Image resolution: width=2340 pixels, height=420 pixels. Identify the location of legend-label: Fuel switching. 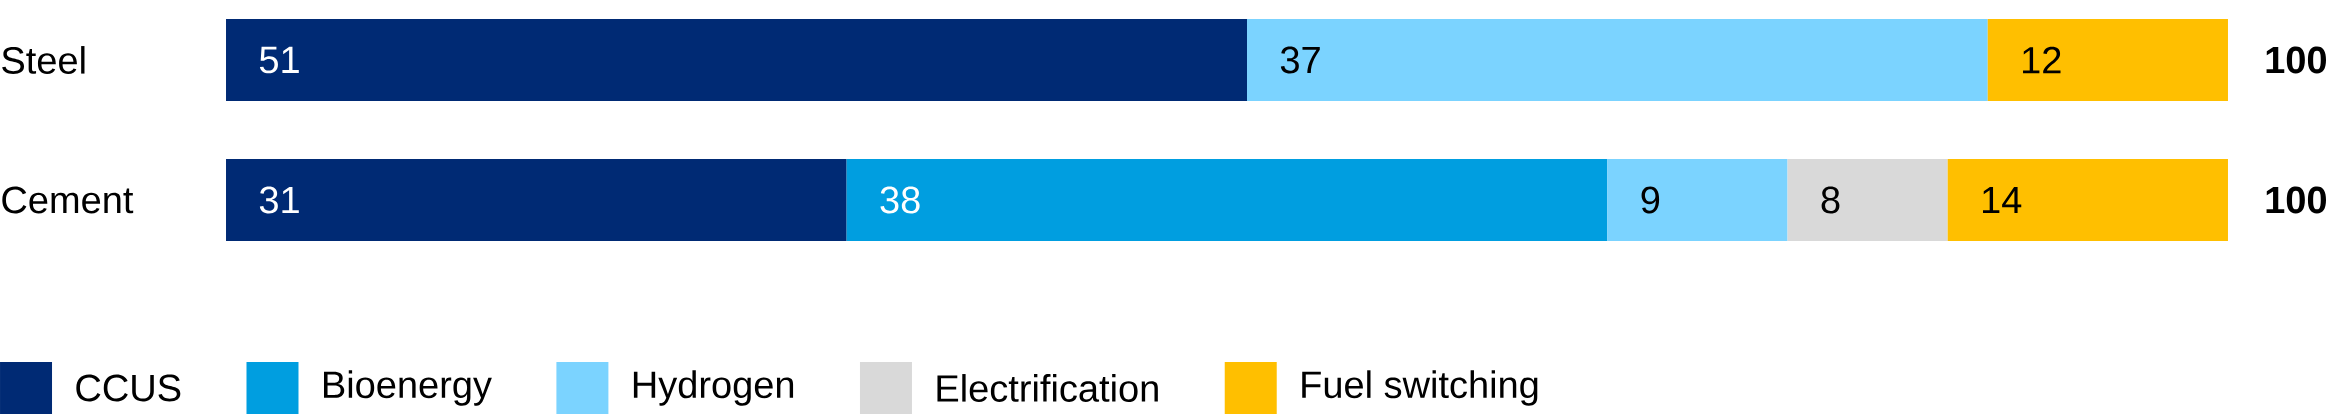
(1420, 388).